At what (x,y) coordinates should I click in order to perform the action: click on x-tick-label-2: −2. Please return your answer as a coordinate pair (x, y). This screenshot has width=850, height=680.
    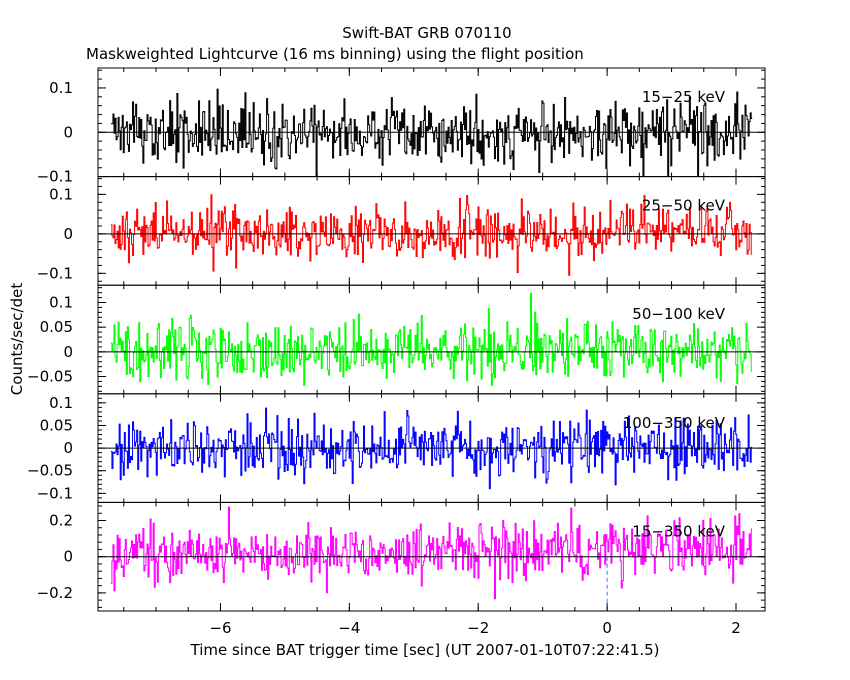
    Looking at the image, I should click on (478, 628).